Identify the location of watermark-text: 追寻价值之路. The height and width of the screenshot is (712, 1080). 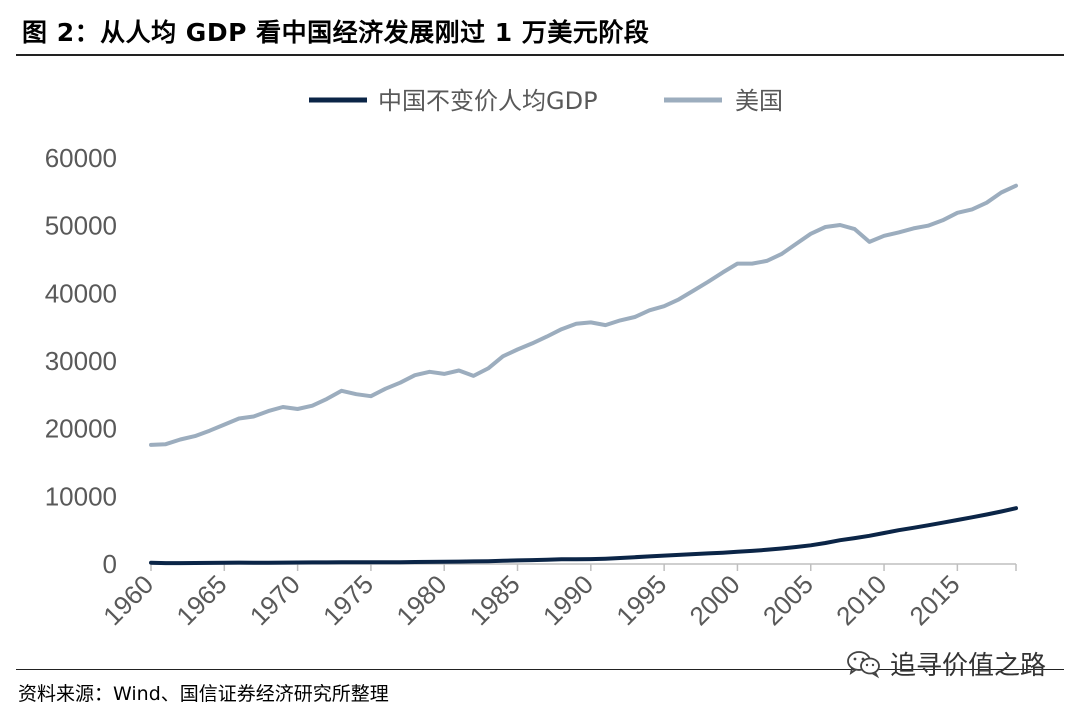
(967, 666).